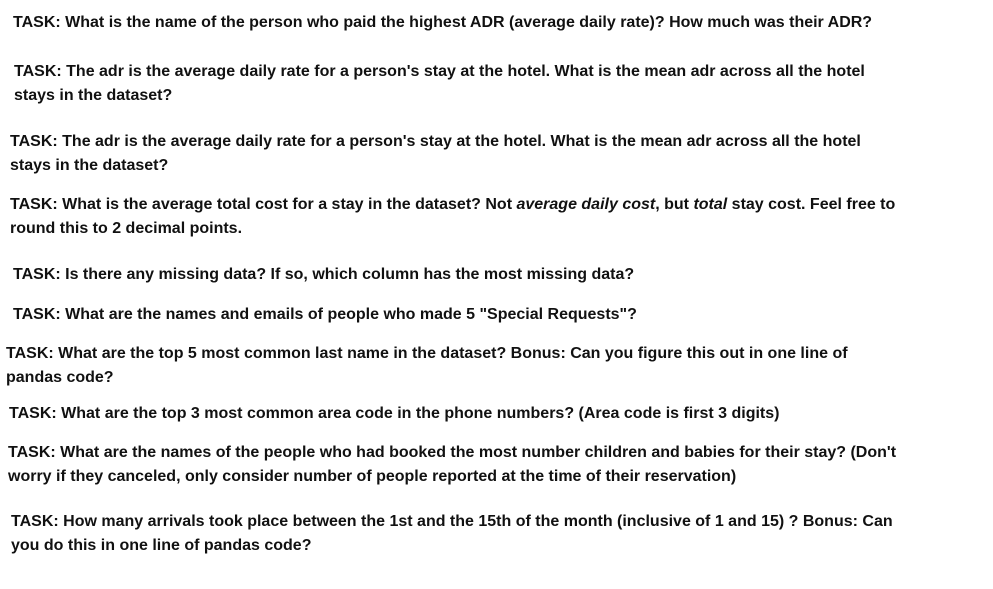 This screenshot has height=589, width=993. I want to click on task-text: stay cost. Feel free to, so click(811, 204).